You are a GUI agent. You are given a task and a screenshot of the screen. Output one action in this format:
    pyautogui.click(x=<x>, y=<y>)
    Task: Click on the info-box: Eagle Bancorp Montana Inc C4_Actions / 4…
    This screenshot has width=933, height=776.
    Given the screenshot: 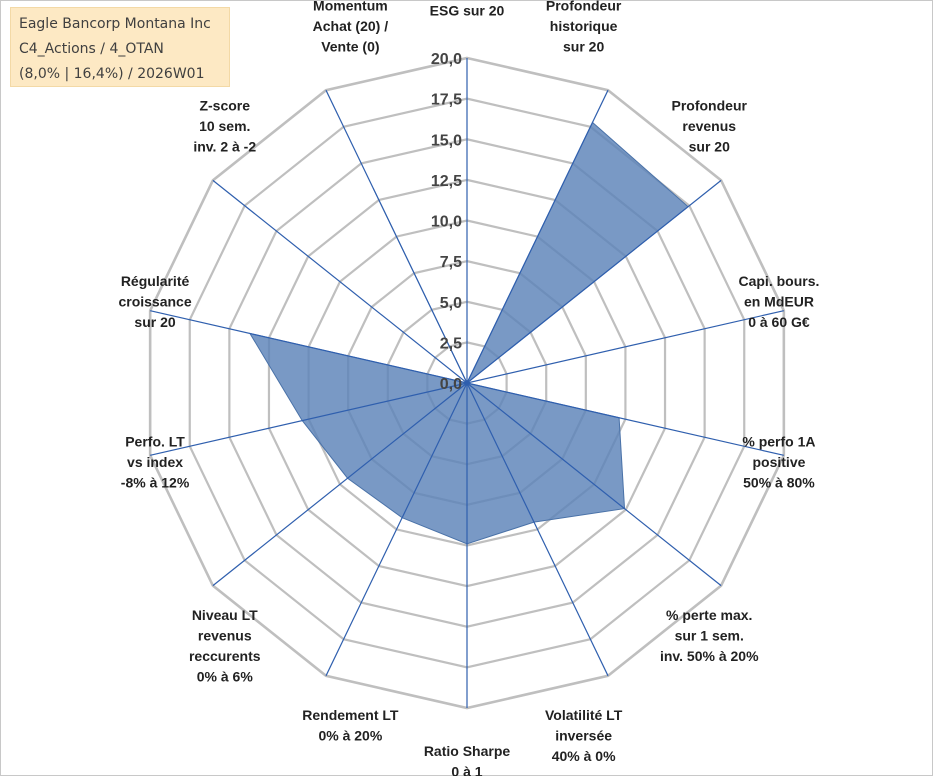 What is the action you would take?
    pyautogui.click(x=120, y=47)
    